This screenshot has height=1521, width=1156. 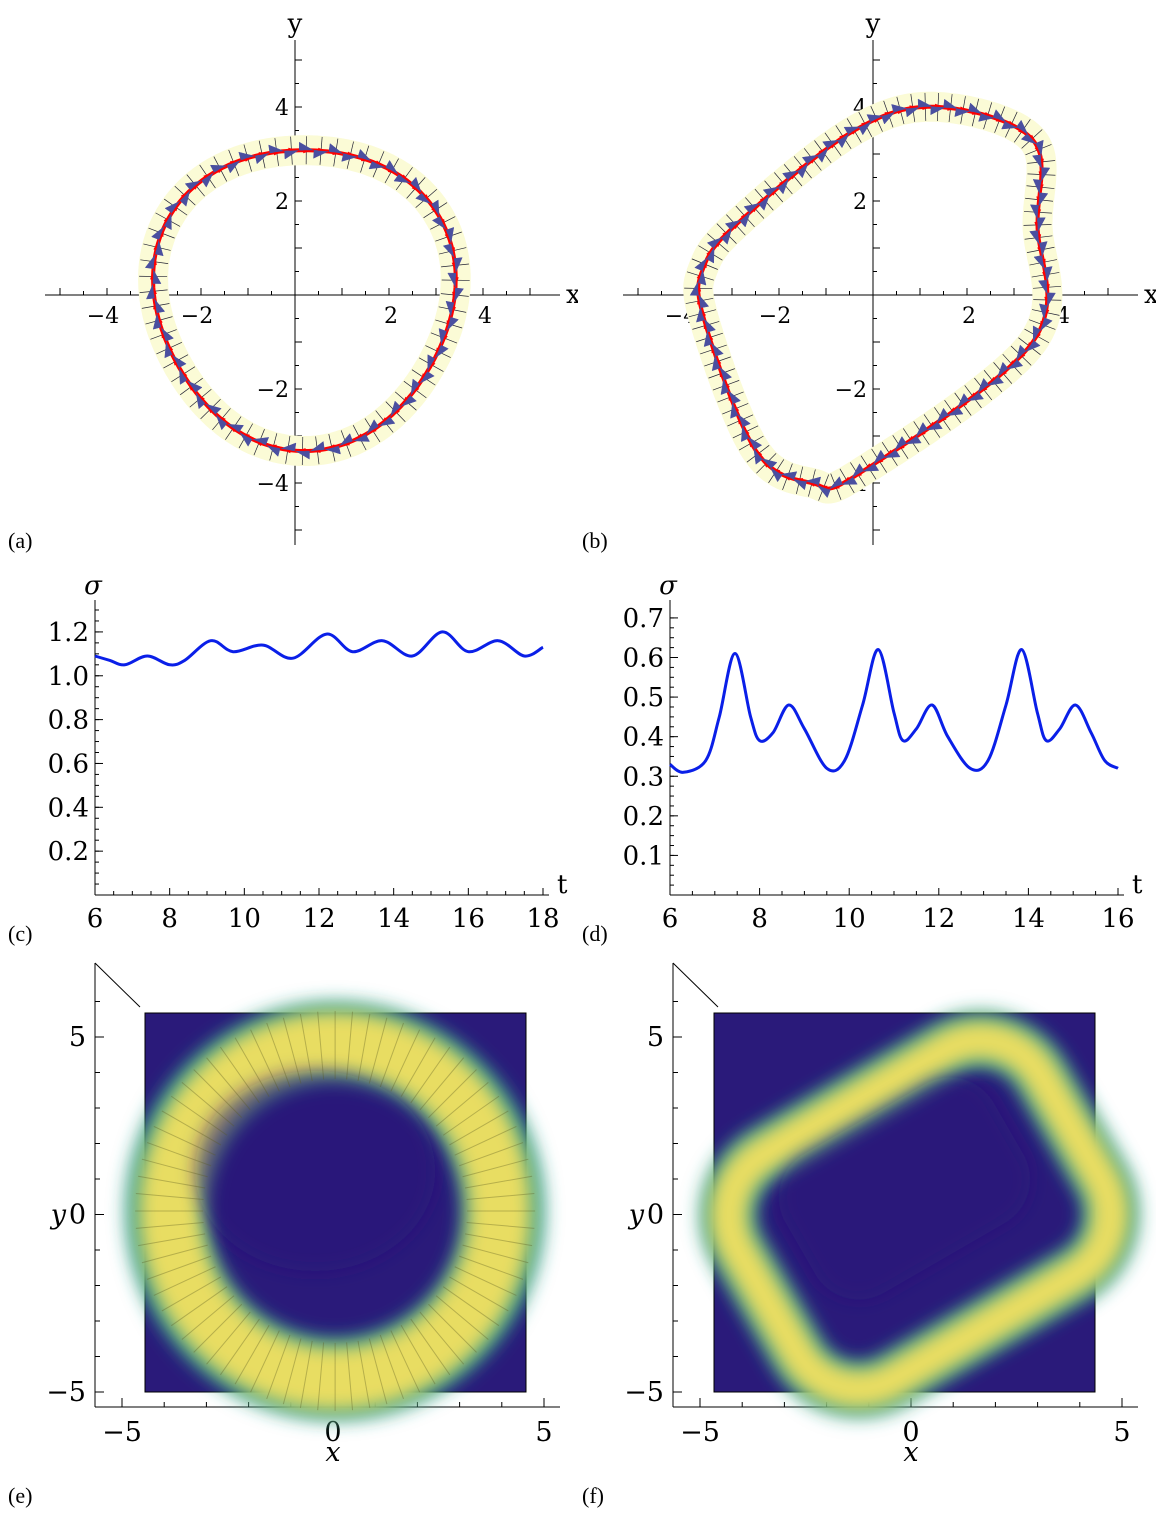 I want to click on x-tick-label: 4, so click(x=485, y=316).